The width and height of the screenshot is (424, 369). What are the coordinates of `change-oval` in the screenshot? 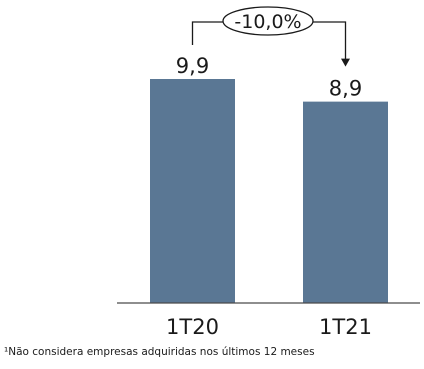 It's located at (268, 21).